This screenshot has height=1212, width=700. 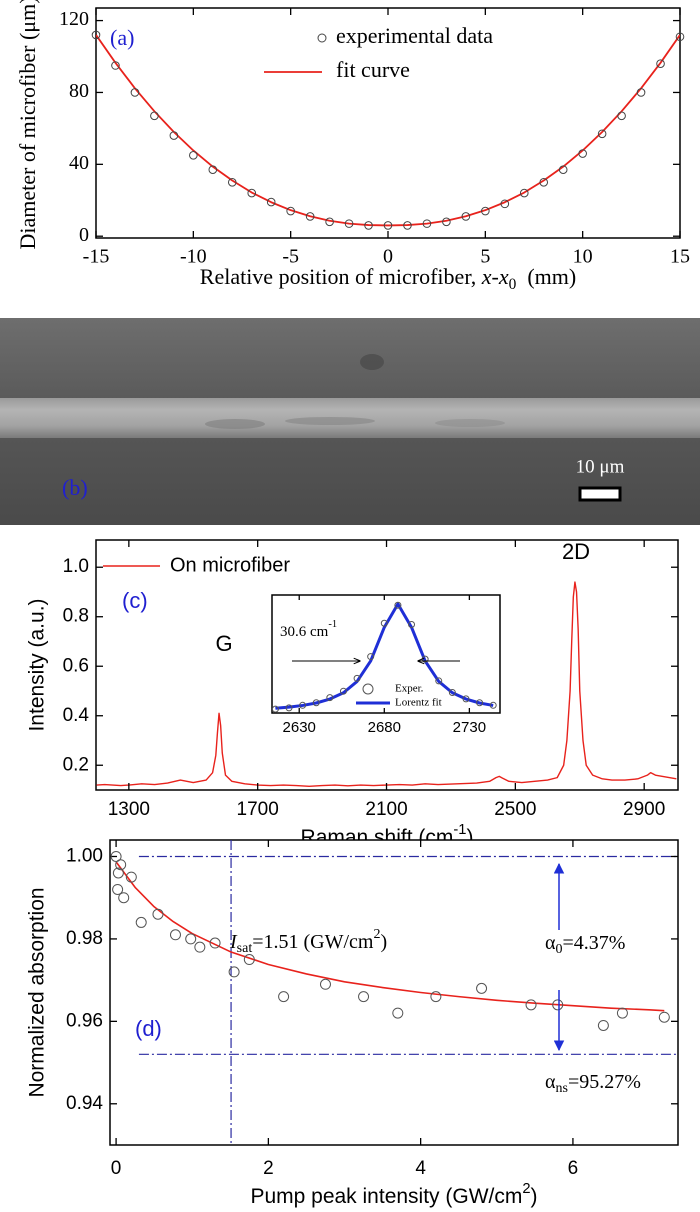 What do you see at coordinates (680, 257) in the screenshot?
I see `x-tick-label: 15` at bounding box center [680, 257].